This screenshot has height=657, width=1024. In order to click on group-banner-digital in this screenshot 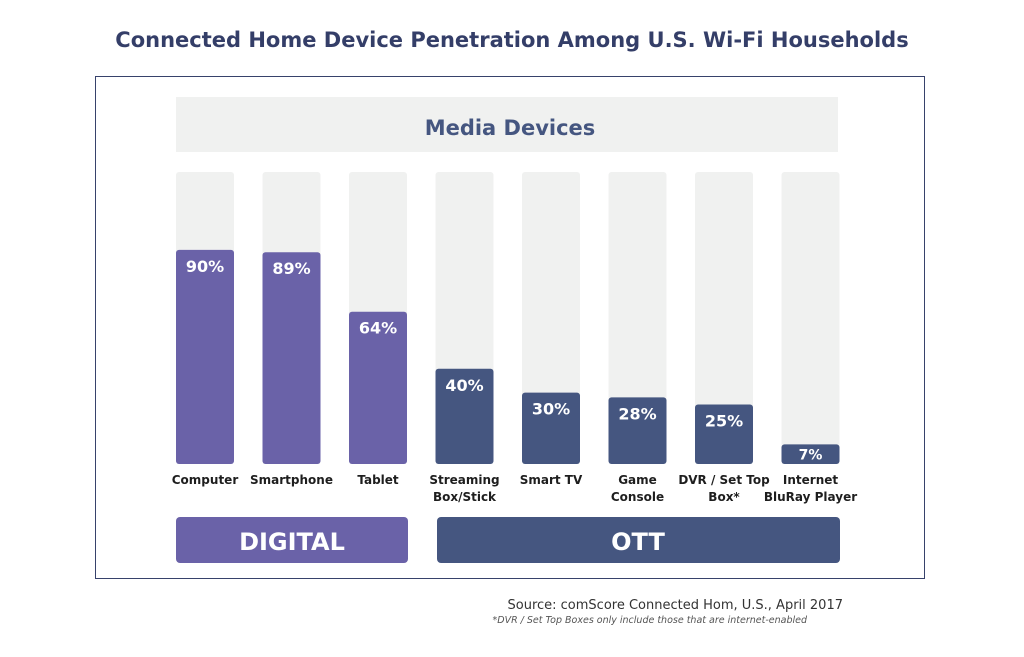, I will do `click(292, 540)`.